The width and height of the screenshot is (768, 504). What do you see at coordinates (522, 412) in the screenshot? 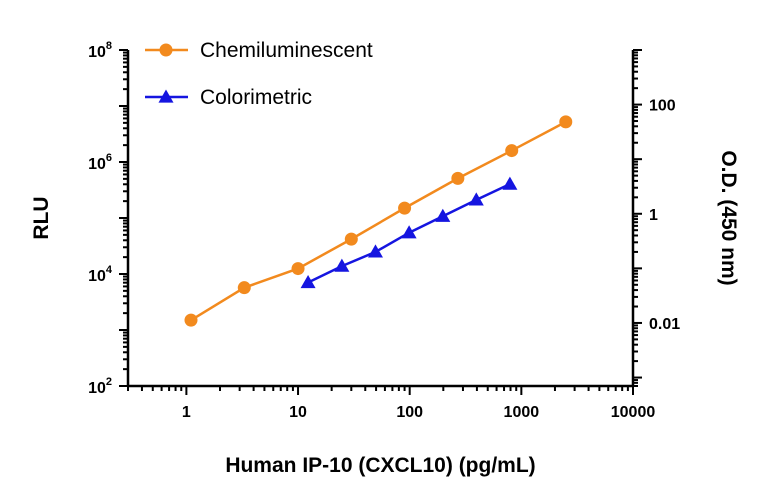
I see `x-tick-label: 1000` at bounding box center [522, 412].